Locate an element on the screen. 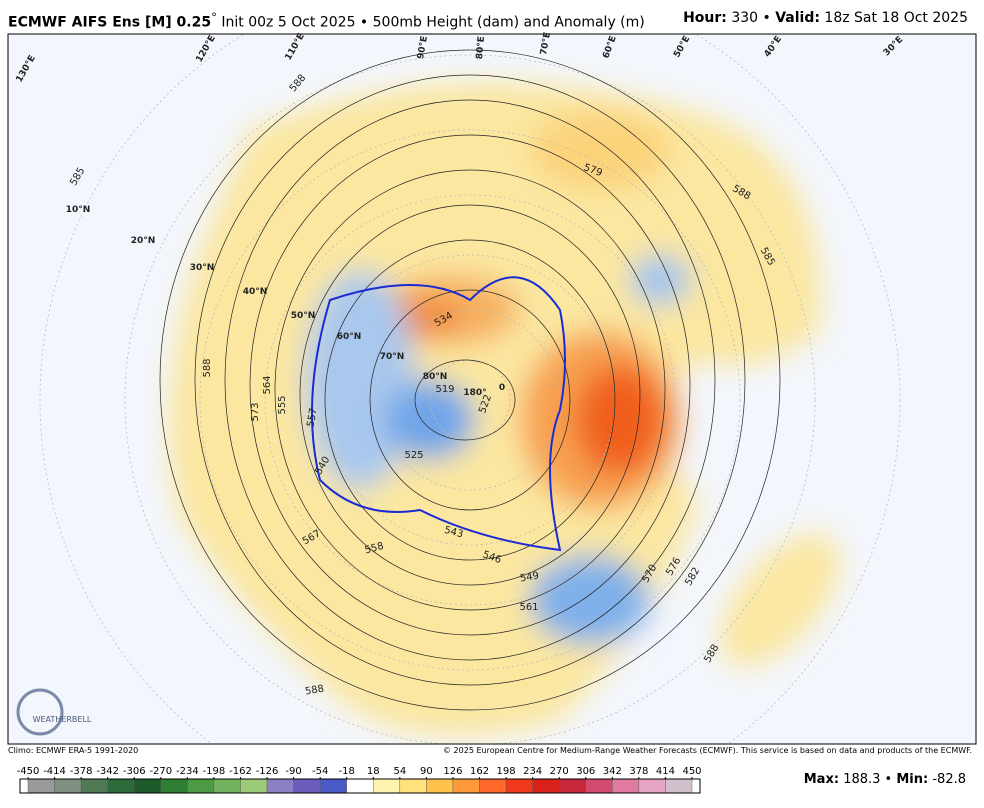  graticule-label: 0 is located at coordinates (502, 388).